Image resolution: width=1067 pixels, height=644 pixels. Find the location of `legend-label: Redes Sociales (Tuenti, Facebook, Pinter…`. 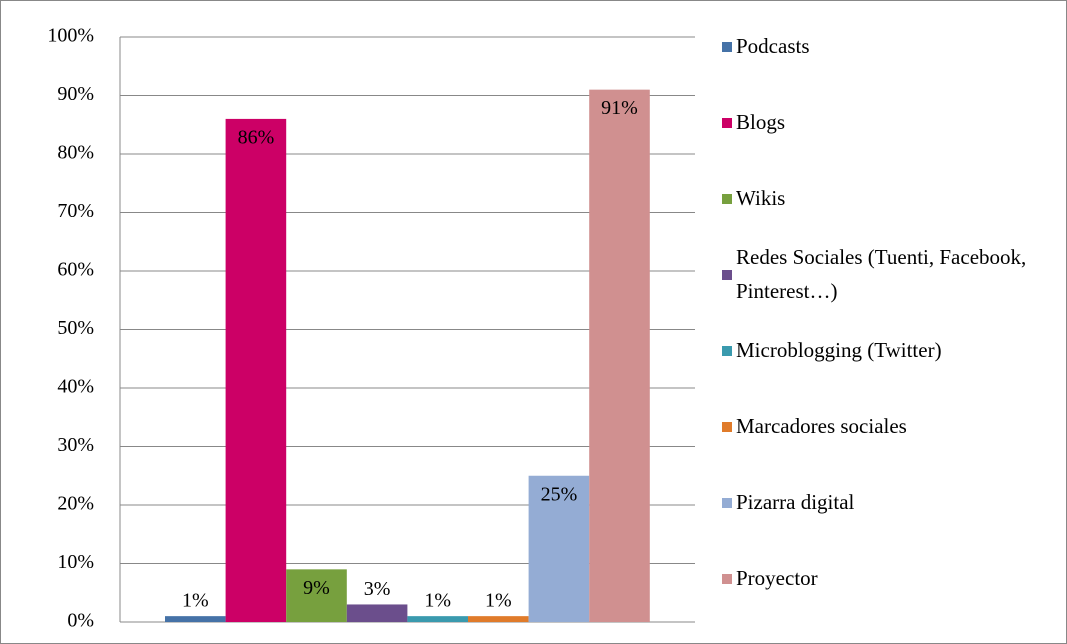

legend-label: Redes Sociales (Tuenti, Facebook, Pinter… is located at coordinates (881, 274).